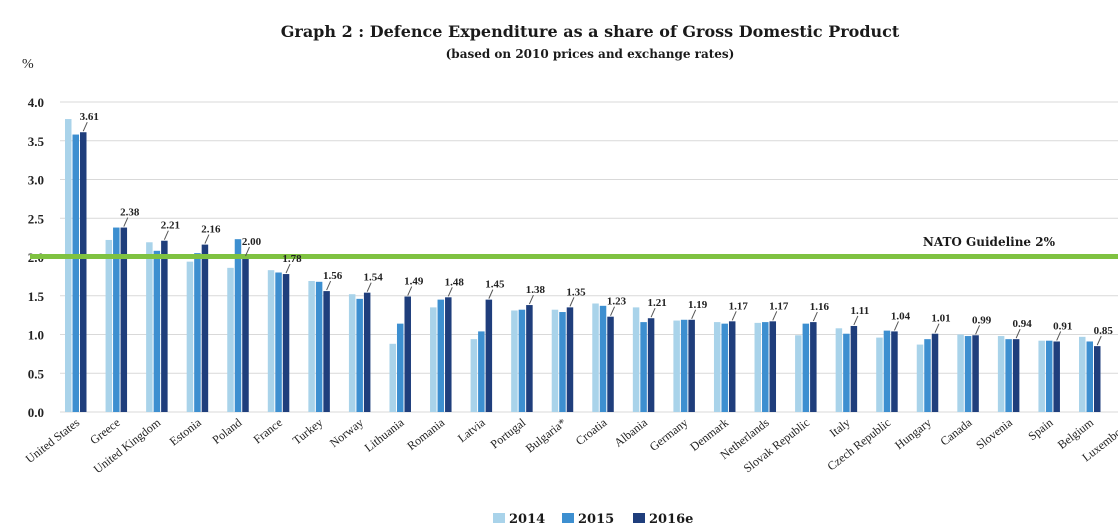 The height and width of the screenshot is (528, 1118). I want to click on x-tick-label: Hungary, so click(913, 433).